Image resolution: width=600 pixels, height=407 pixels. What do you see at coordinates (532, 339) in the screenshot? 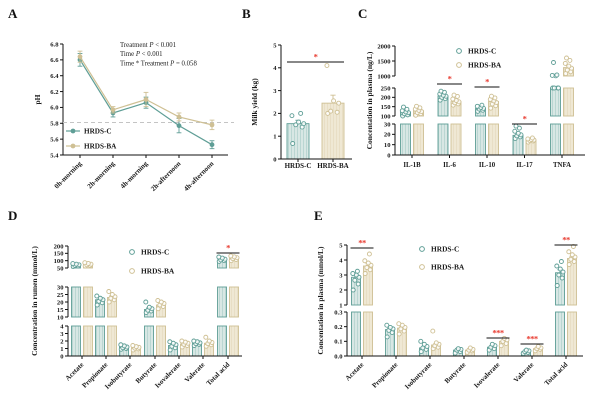
I see `significance-star: ***` at bounding box center [532, 339].